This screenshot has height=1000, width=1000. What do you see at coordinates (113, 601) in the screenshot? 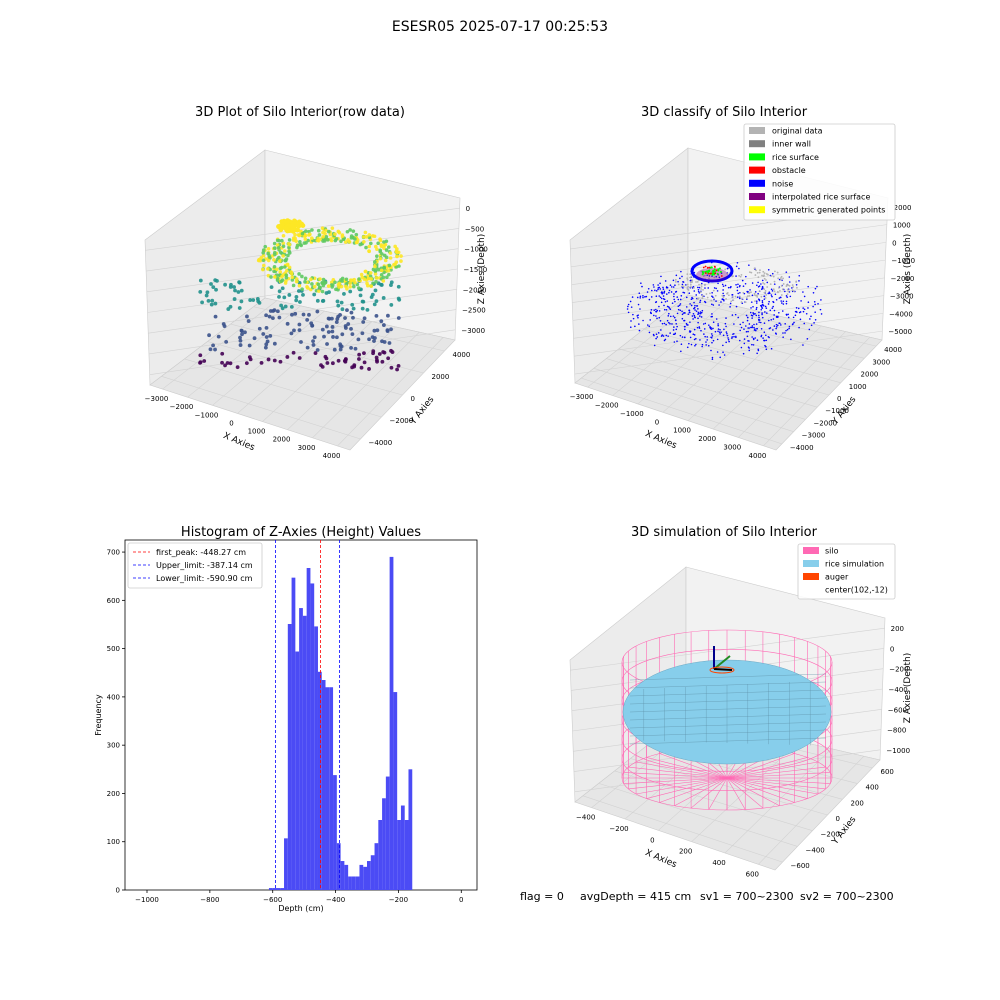
I see `y-tick-label: 600` at bounding box center [113, 601].